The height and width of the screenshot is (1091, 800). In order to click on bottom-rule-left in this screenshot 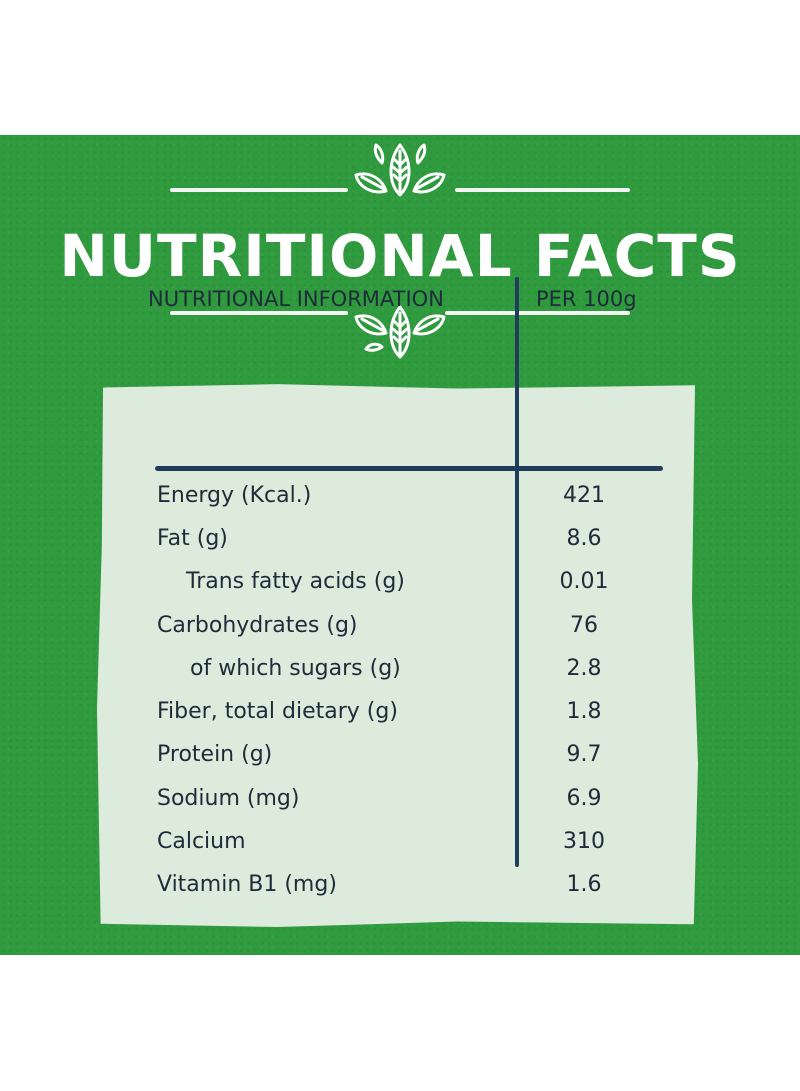, I will do `click(259, 313)`.